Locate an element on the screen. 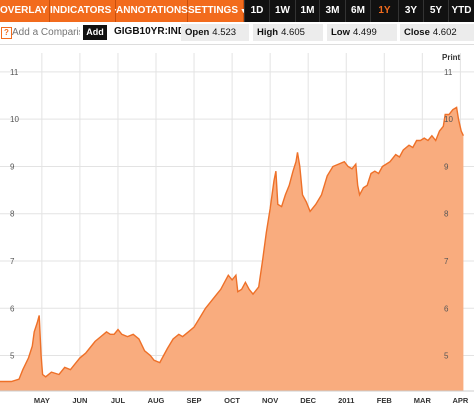  open-label: Open is located at coordinates (197, 32).